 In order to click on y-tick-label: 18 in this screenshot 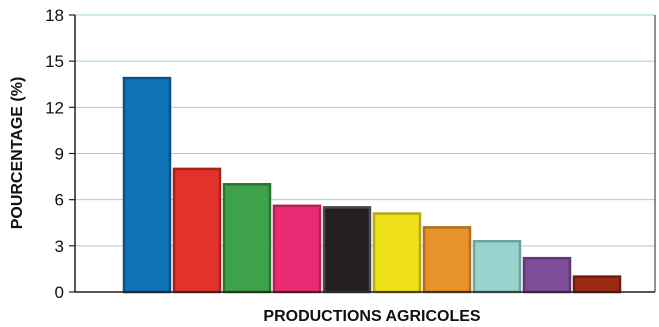, I will do `click(54, 15)`.